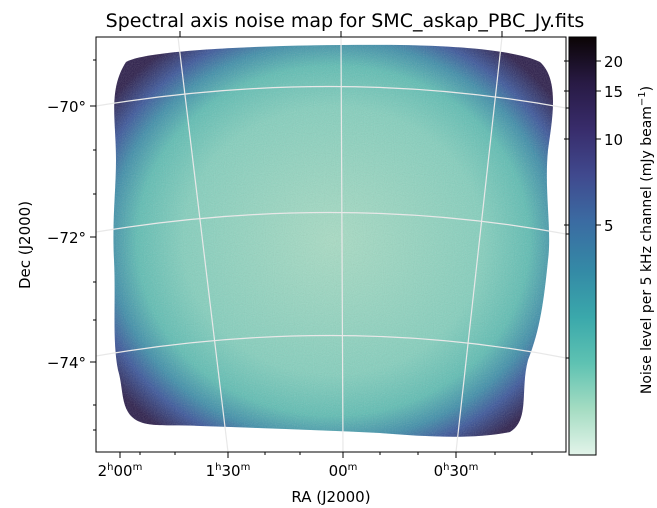  What do you see at coordinates (343, 471) in the screenshot?
I see `x-tick-label: 00m` at bounding box center [343, 471].